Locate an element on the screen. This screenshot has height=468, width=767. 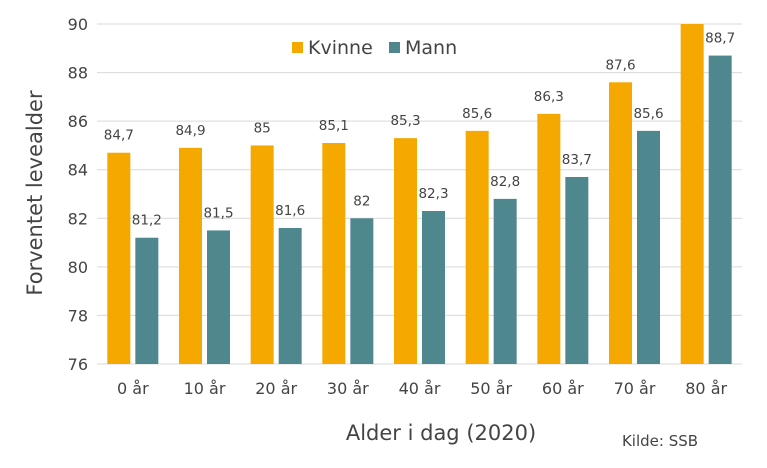
data-label-kvinne-0: 84,7 is located at coordinates (119, 136).